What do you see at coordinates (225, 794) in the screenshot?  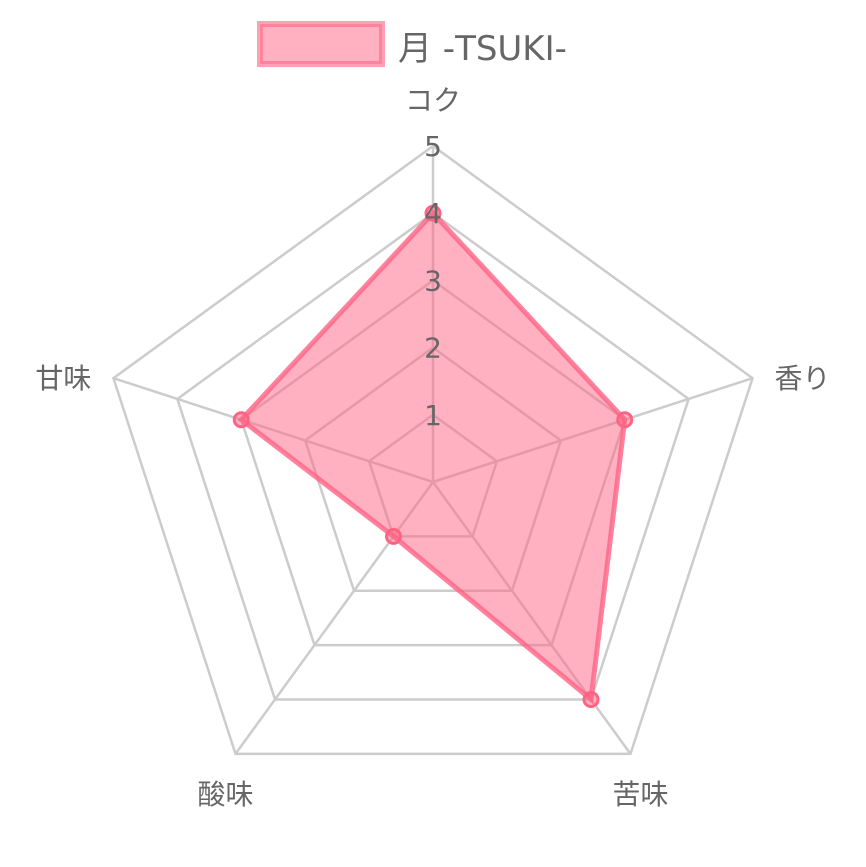 I see `axis-label: 酸味` at bounding box center [225, 794].